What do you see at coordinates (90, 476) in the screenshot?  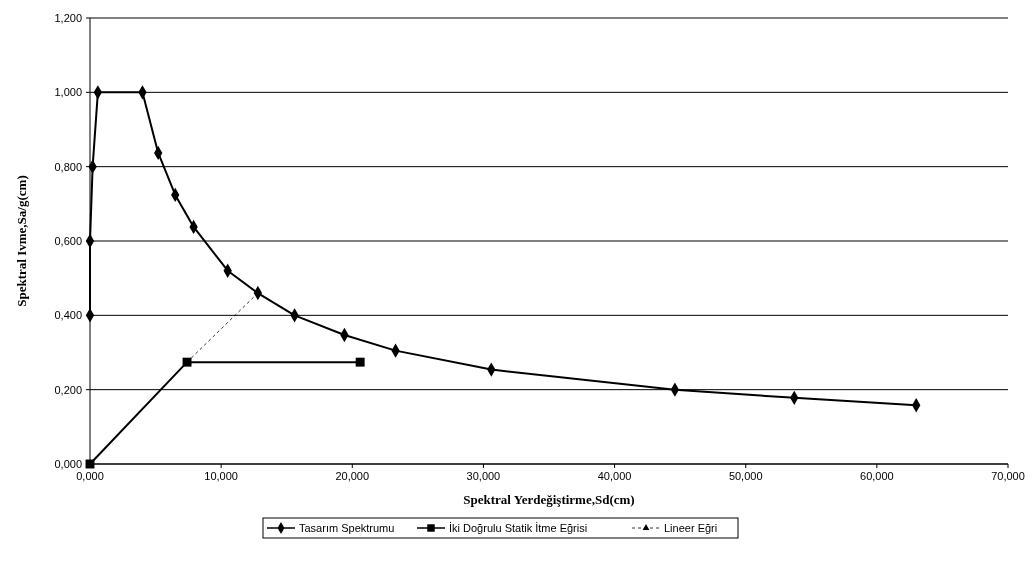 I see `x-tick-label: 0,000` at bounding box center [90, 476].